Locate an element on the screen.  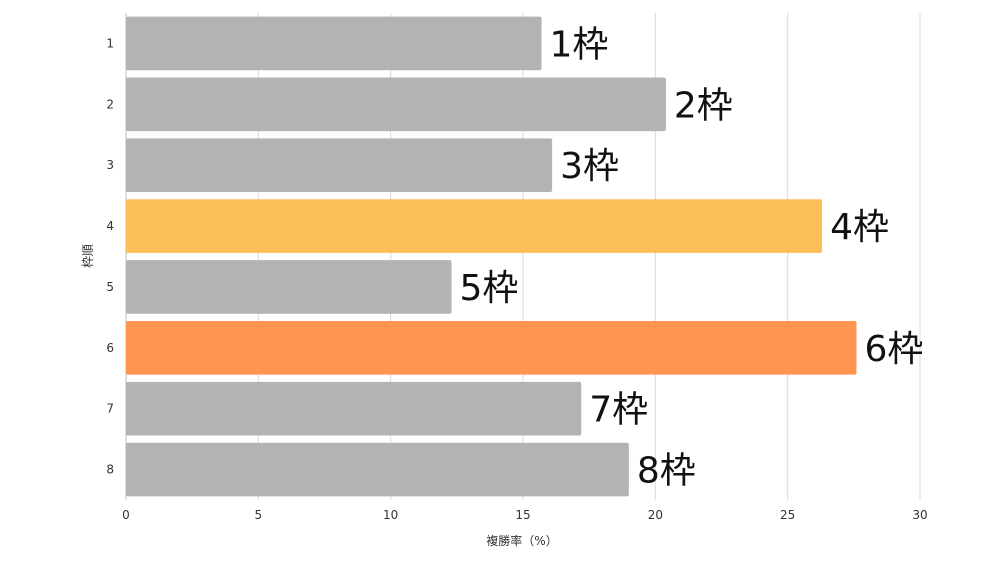
y-tick-label: 4 is located at coordinates (110, 226).